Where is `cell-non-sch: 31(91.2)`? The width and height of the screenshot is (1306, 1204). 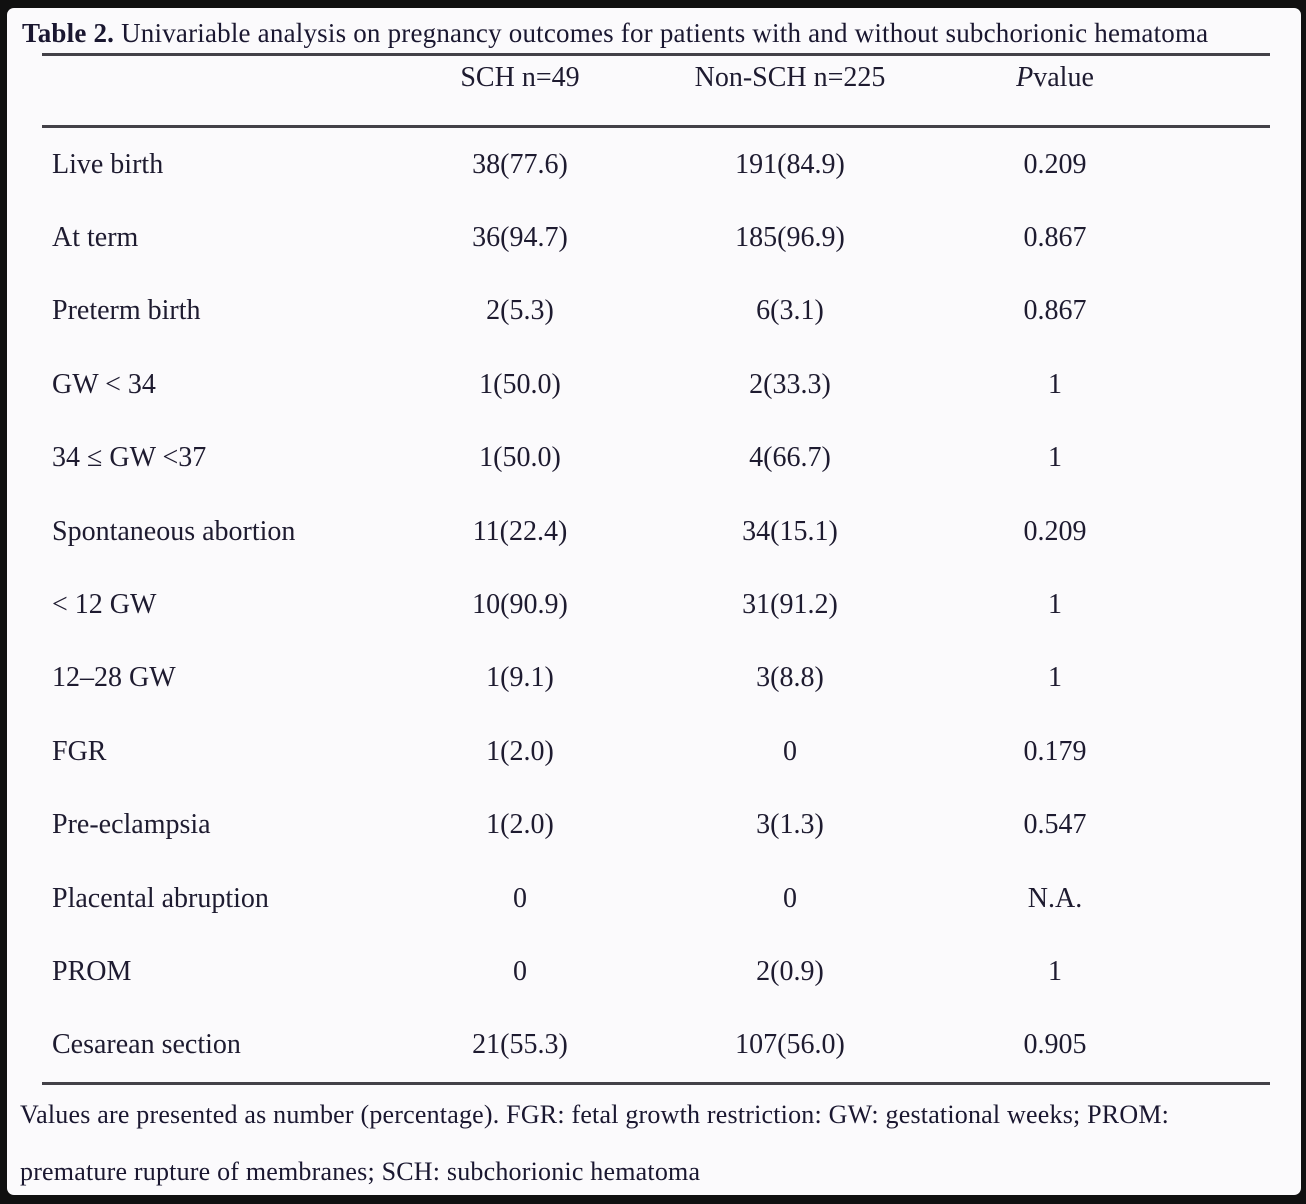
cell-non-sch: 31(91.2) is located at coordinates (790, 604).